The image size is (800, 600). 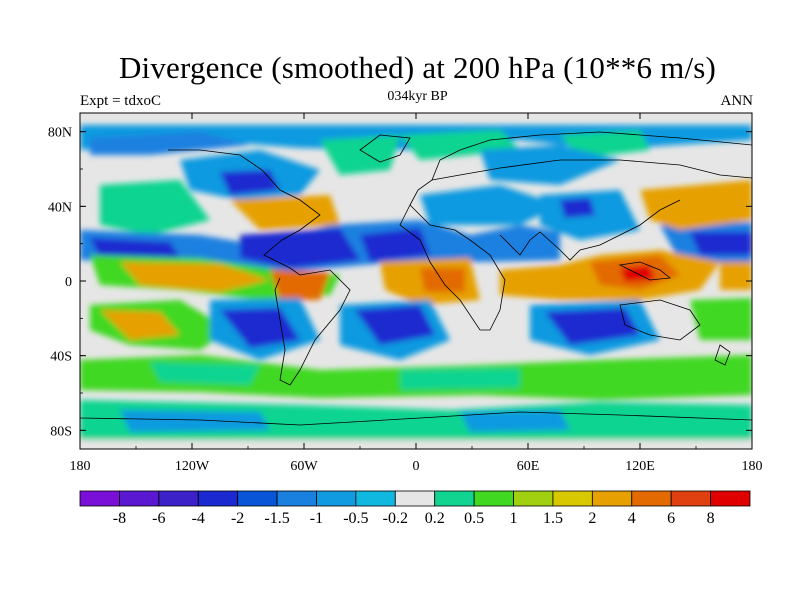 I want to click on colorbar-label: 4, so click(x=632, y=518).